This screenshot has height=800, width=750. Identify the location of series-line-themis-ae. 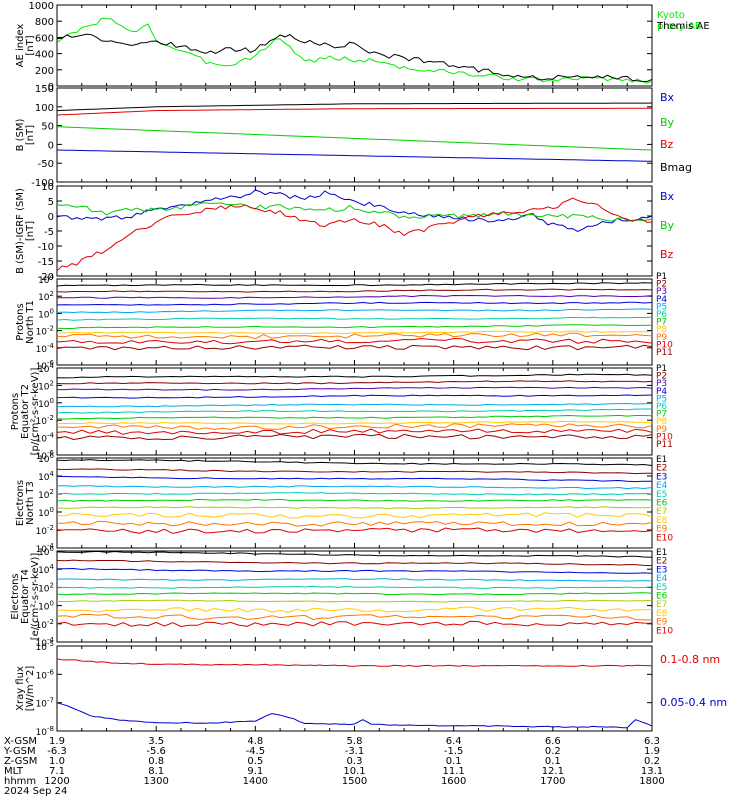
(354, 58).